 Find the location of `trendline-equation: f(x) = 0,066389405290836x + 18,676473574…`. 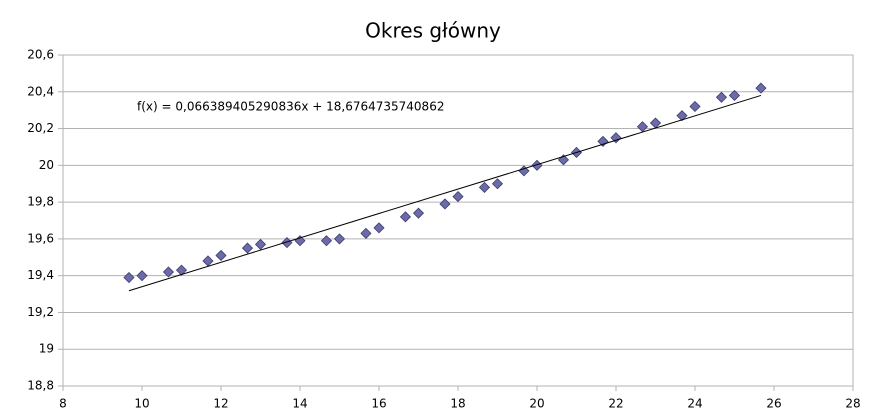

trendline-equation: f(x) = 0,066389405290836x + 18,676473574… is located at coordinates (290, 107).